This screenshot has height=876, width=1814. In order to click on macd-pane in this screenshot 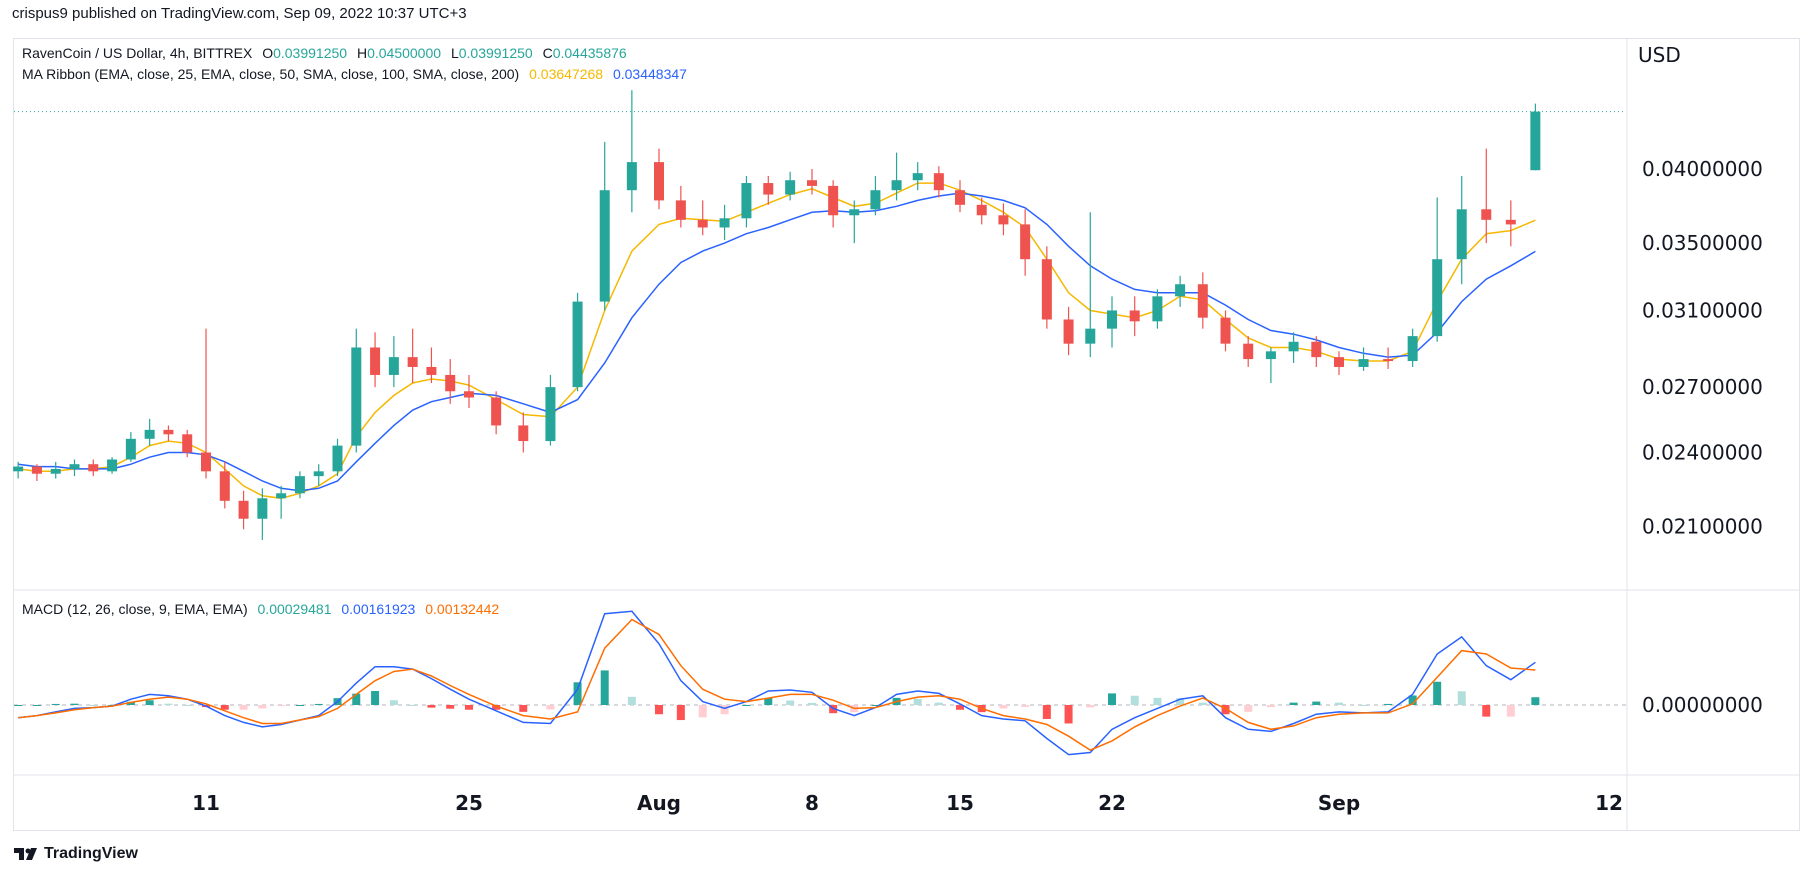, I will do `click(820, 683)`.